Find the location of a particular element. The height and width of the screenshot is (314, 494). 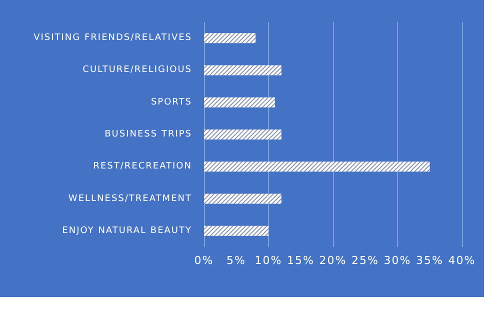

x-tick-label: 35% is located at coordinates (430, 260).